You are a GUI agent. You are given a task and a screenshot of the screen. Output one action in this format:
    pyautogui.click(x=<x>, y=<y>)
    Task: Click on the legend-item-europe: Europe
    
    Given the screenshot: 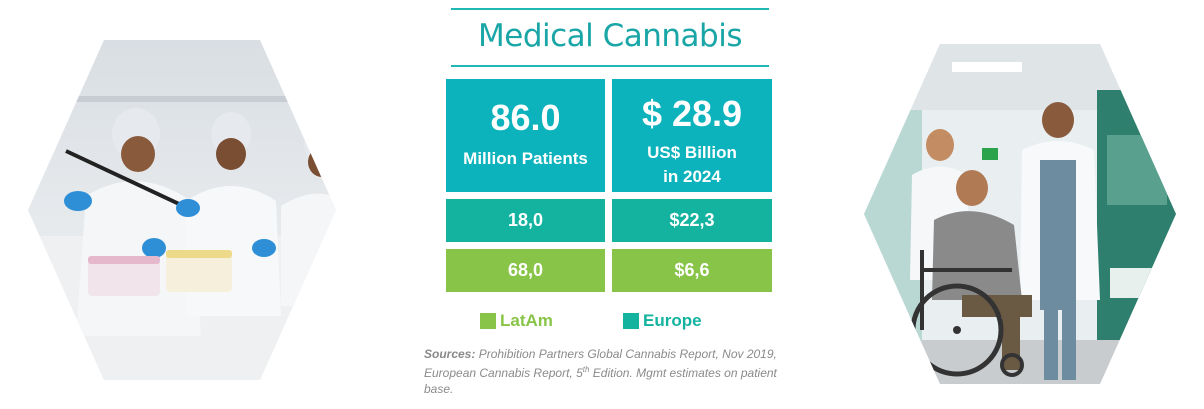 What is the action you would take?
    pyautogui.click(x=662, y=321)
    